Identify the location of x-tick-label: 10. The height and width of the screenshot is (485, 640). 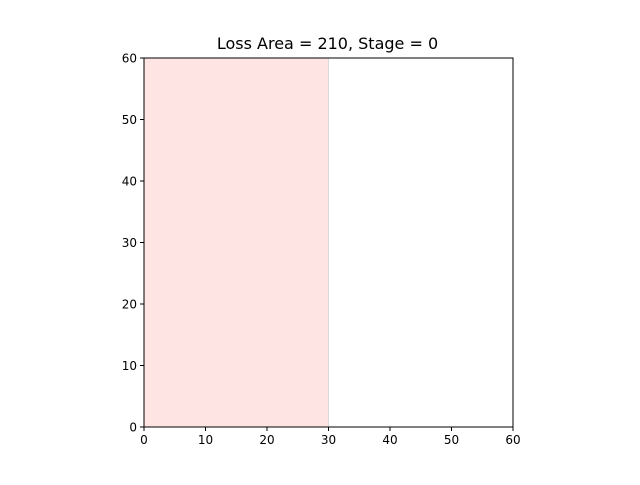
(205, 440).